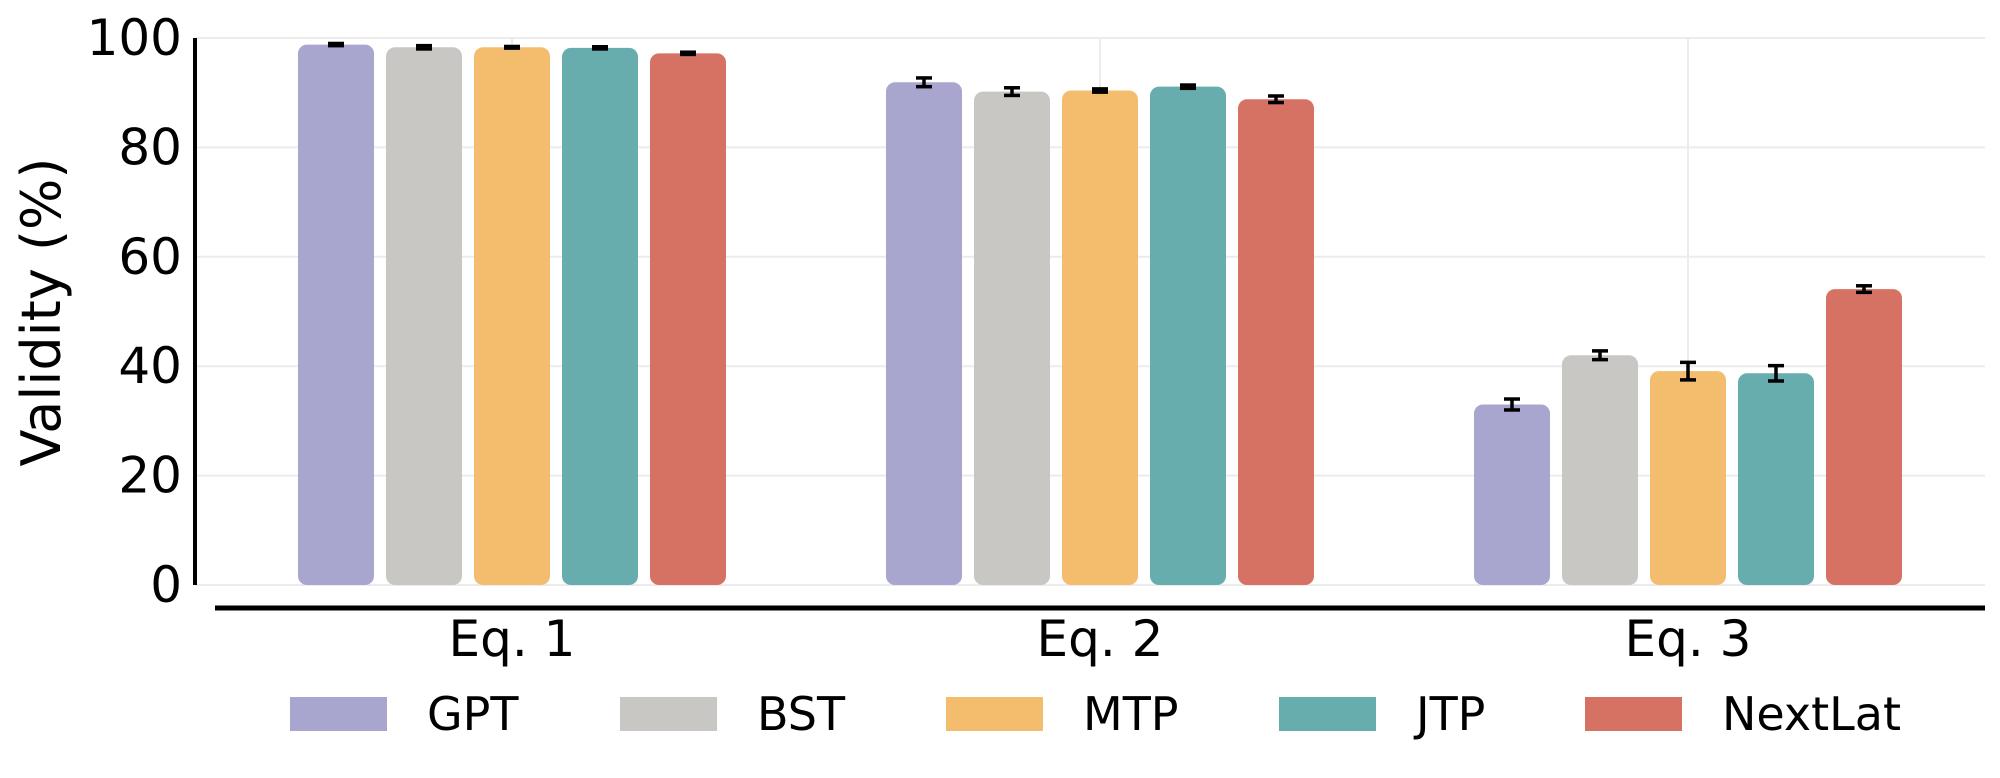  Describe the element at coordinates (1131, 714) in the screenshot. I see `legend-label: MTP` at that location.